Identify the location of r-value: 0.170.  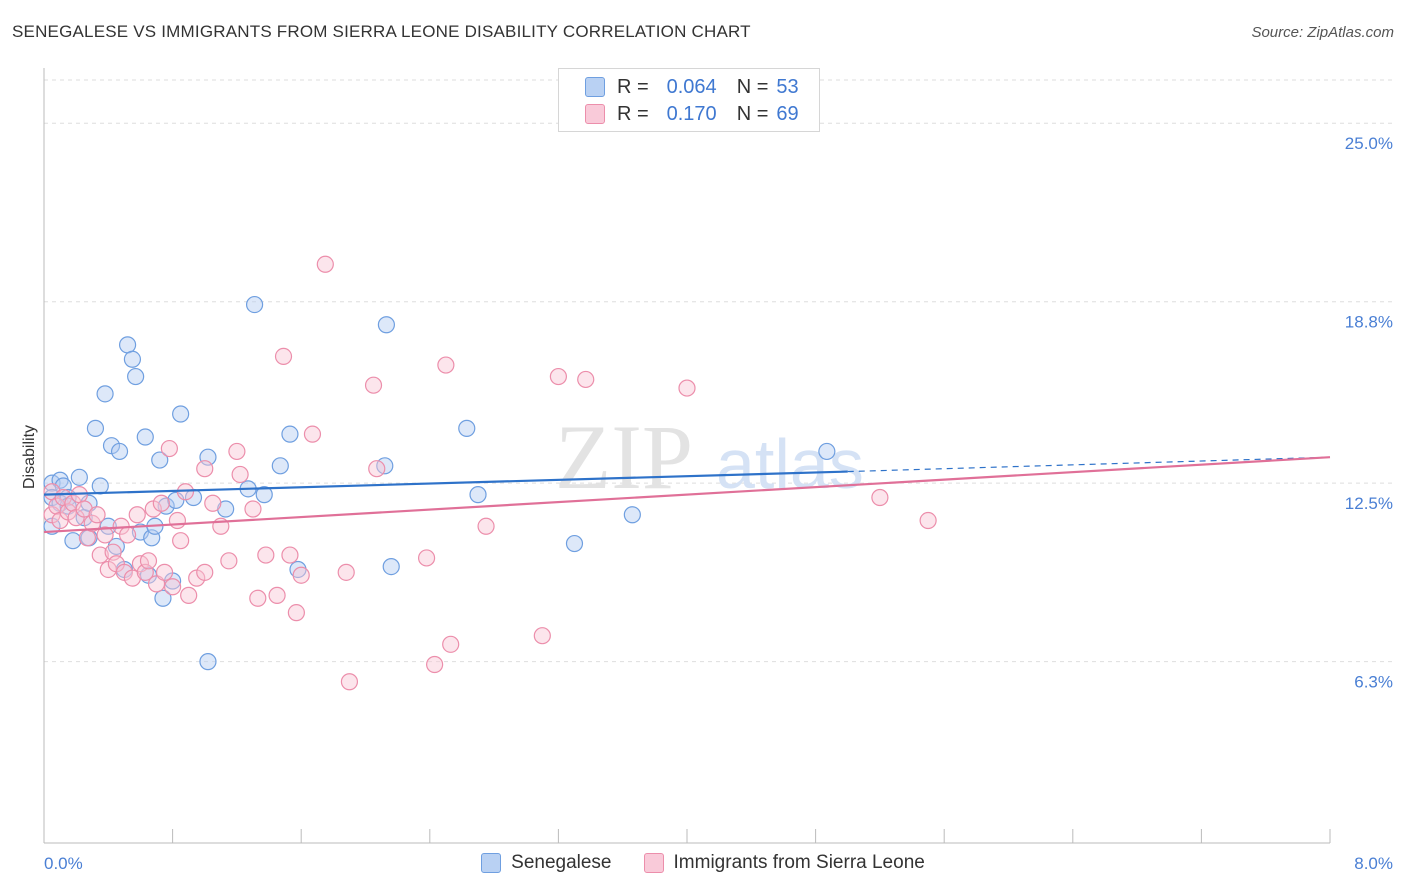
(691, 113).